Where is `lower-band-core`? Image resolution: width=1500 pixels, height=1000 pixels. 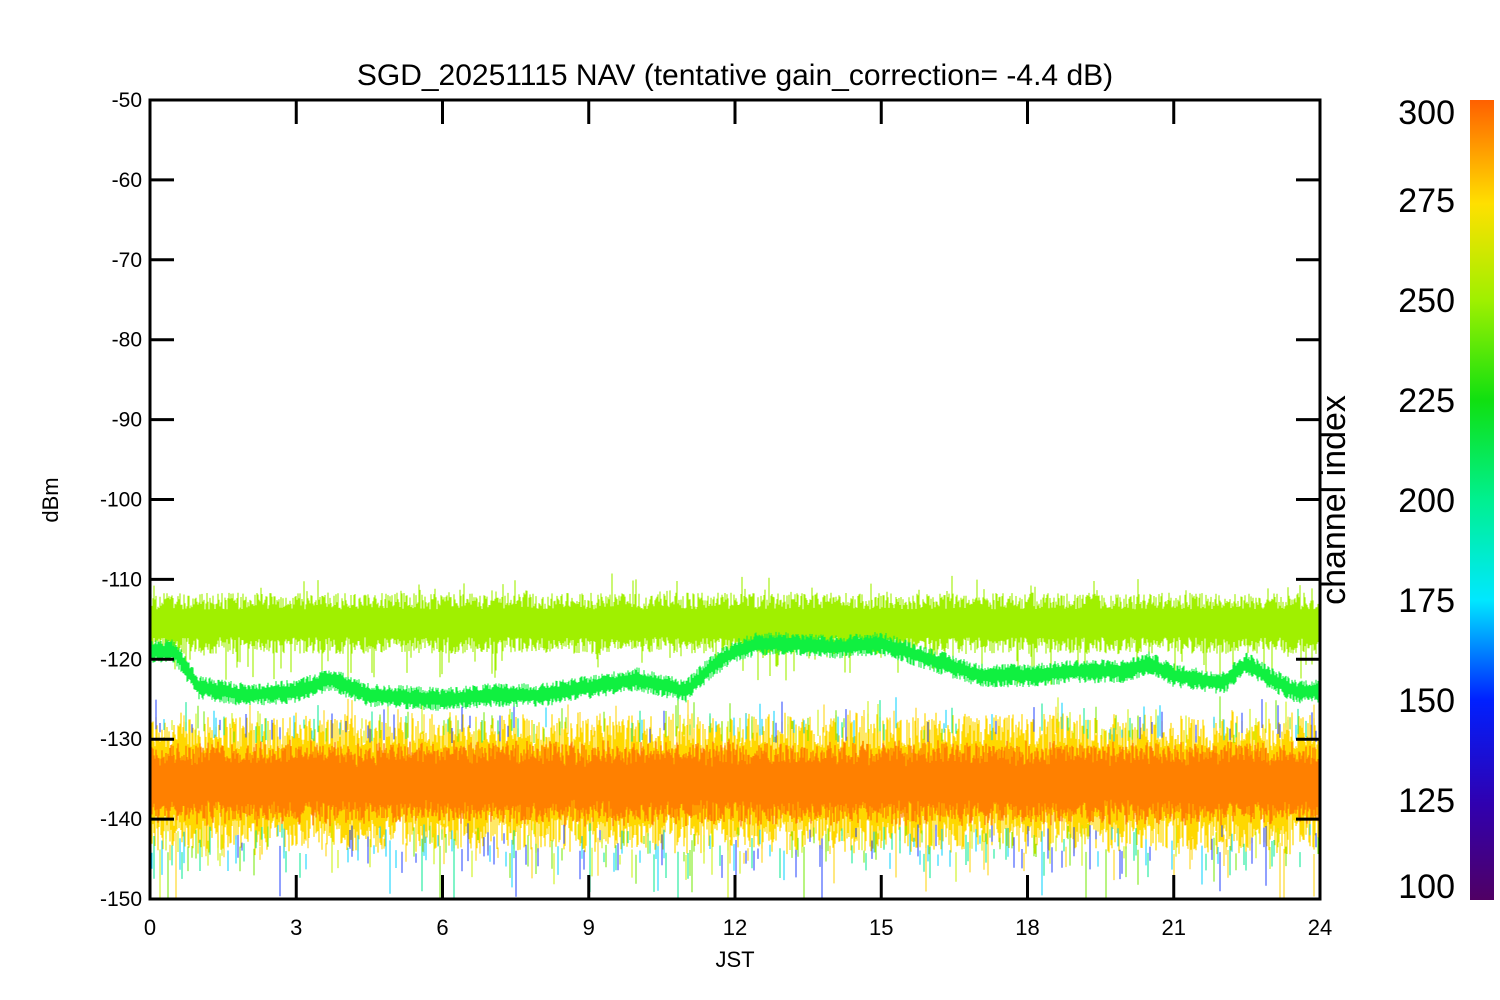 lower-band-core is located at coordinates (735, 783).